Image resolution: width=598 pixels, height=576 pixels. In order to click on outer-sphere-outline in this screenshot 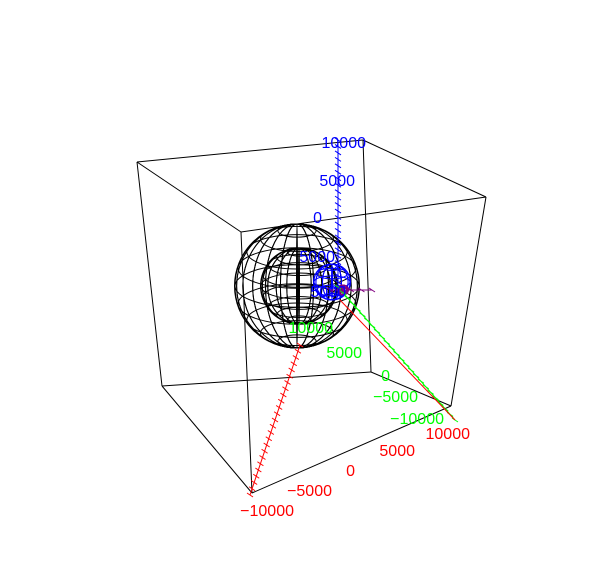, I will do `click(297, 286)`.